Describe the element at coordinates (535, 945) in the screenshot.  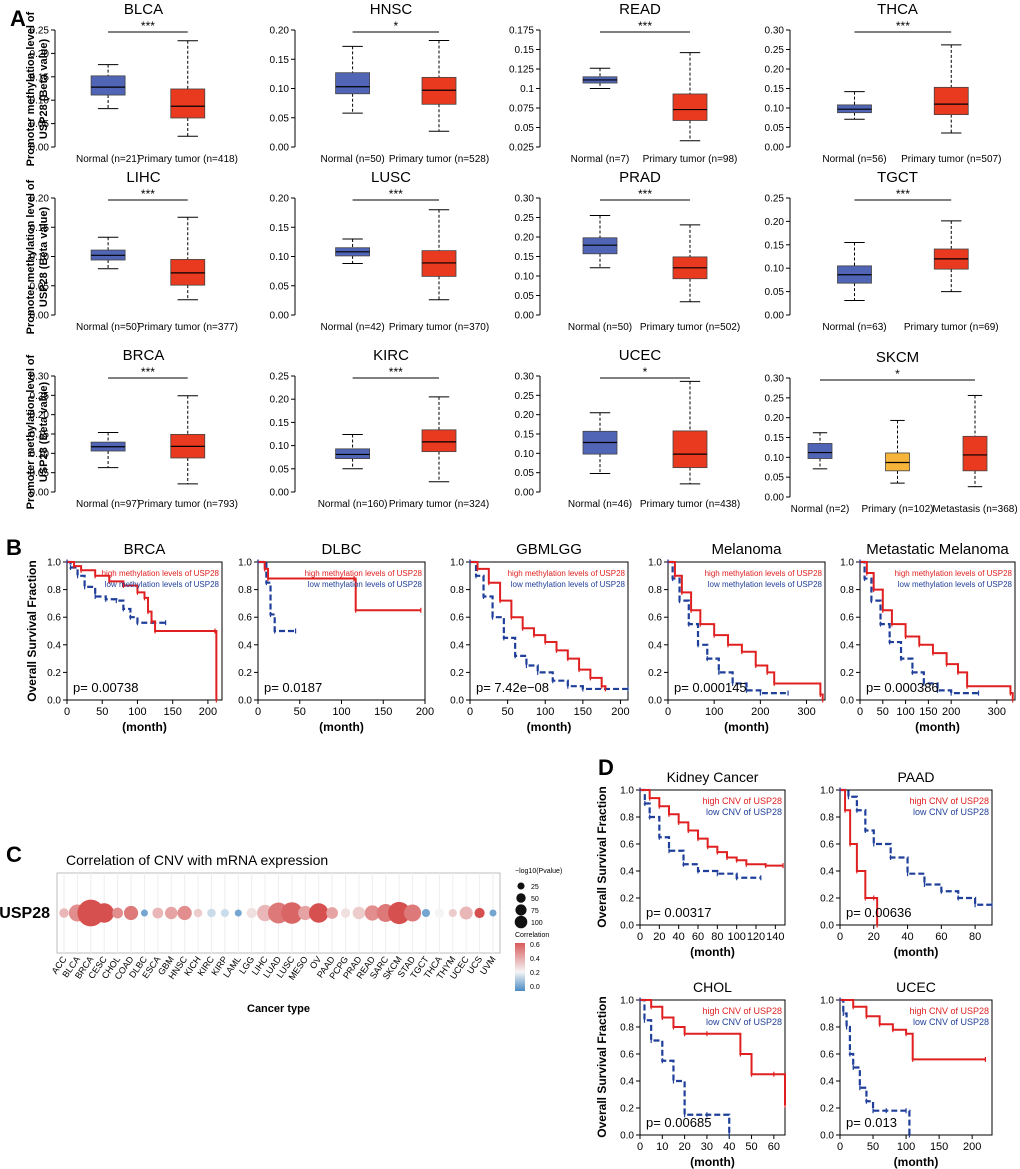
I see `color-legend-label: 0.6` at that location.